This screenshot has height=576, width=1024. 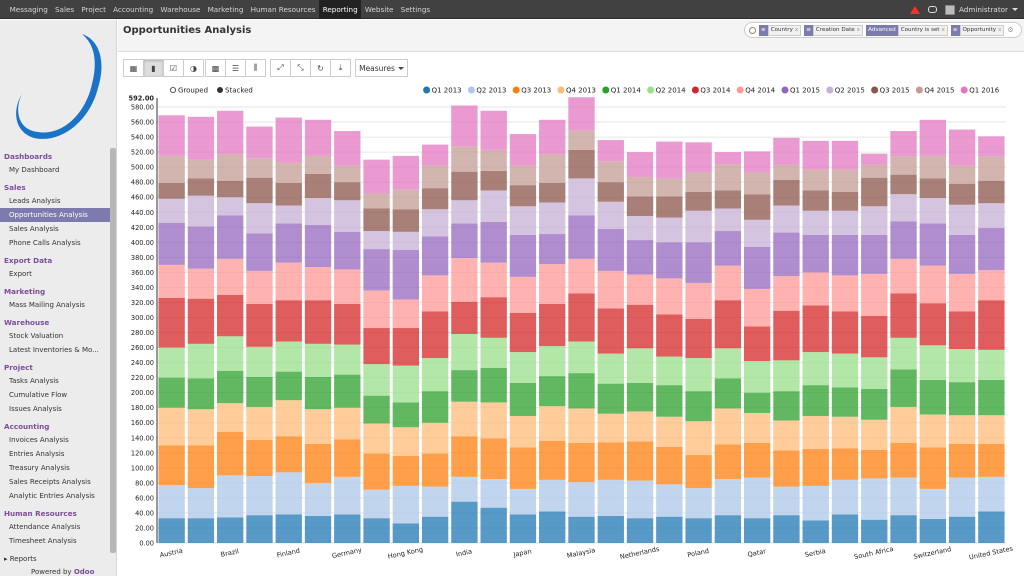 I want to click on radio-stacked, so click(x=220, y=90).